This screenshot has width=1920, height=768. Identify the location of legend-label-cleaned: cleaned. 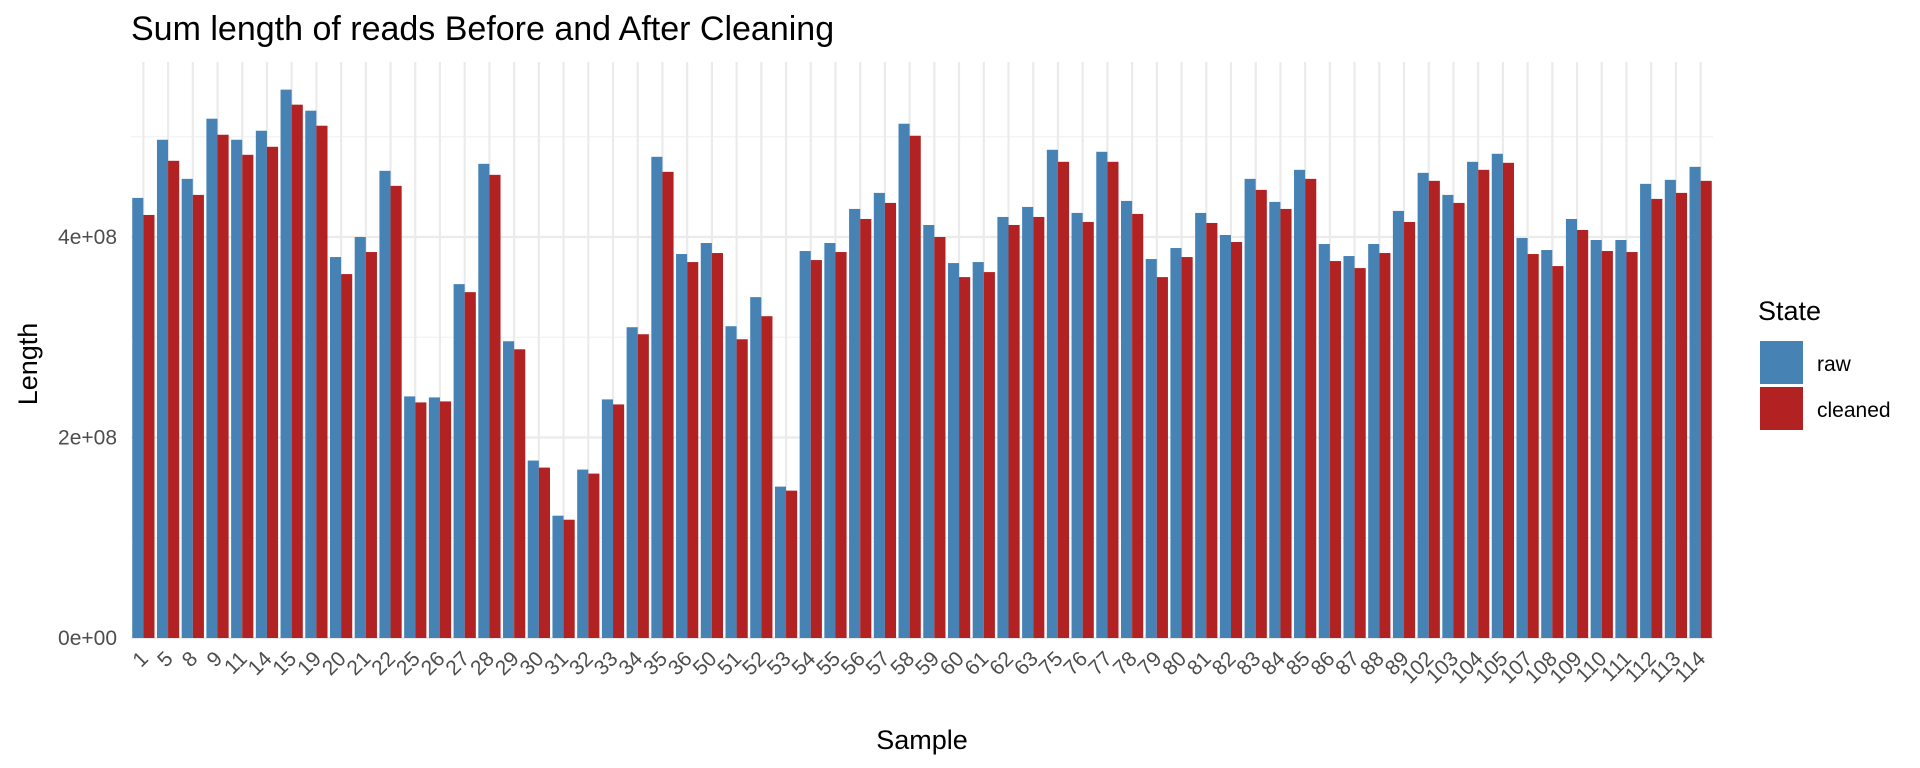
(1854, 410).